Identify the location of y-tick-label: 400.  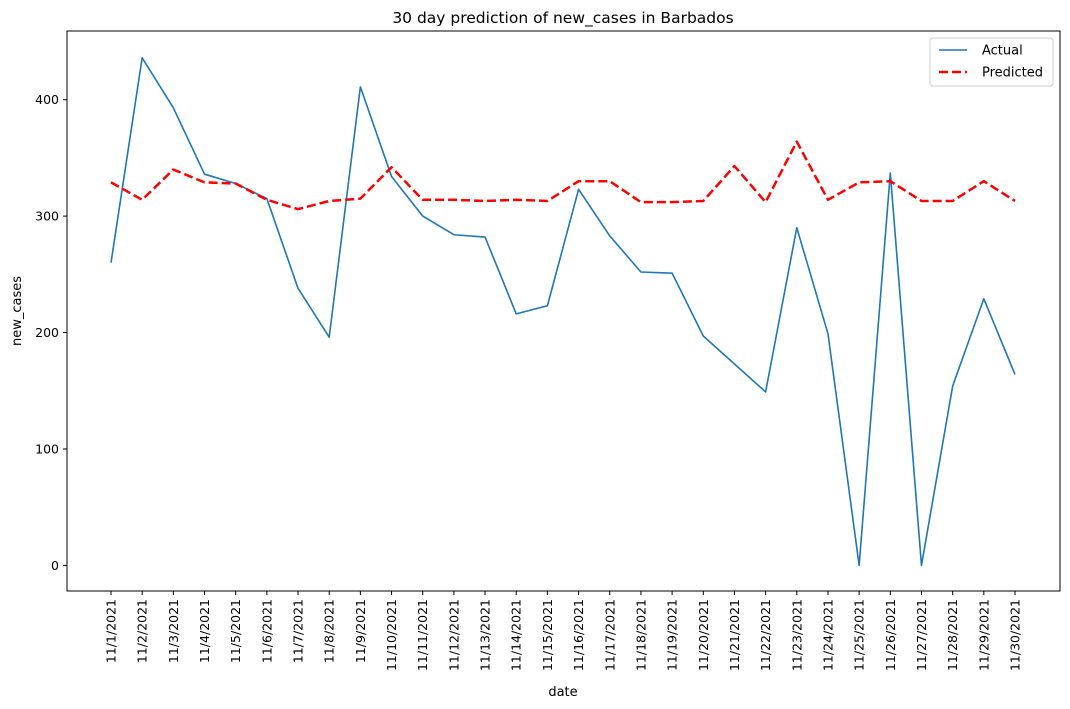
(47, 99).